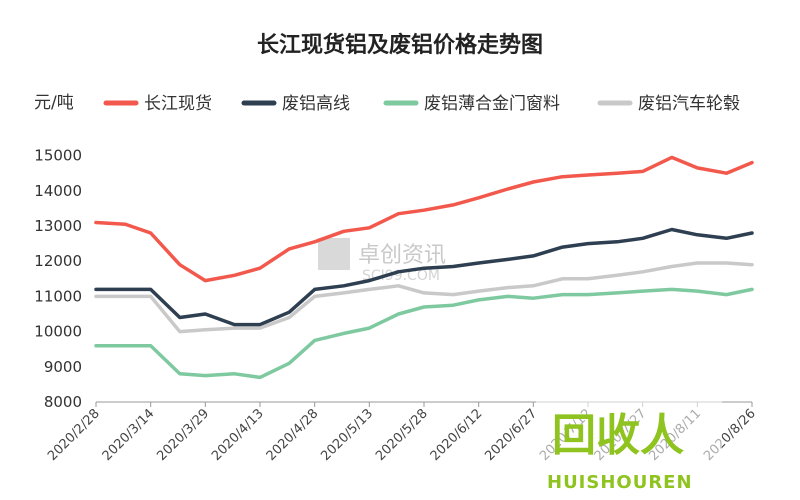 This screenshot has height=500, width=800. Describe the element at coordinates (424, 297) in the screenshot. I see `series-line` at that location.